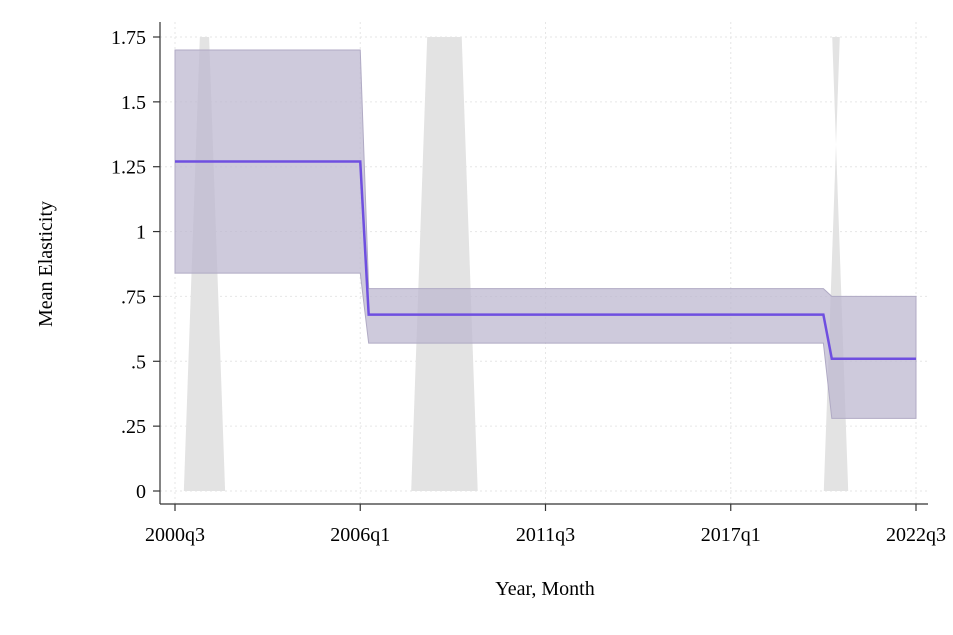 This screenshot has height=635, width=953. I want to click on x-axis-ticks: 2000q3 2006q1 2011q3 2017q1 2022q3, so click(545, 525).